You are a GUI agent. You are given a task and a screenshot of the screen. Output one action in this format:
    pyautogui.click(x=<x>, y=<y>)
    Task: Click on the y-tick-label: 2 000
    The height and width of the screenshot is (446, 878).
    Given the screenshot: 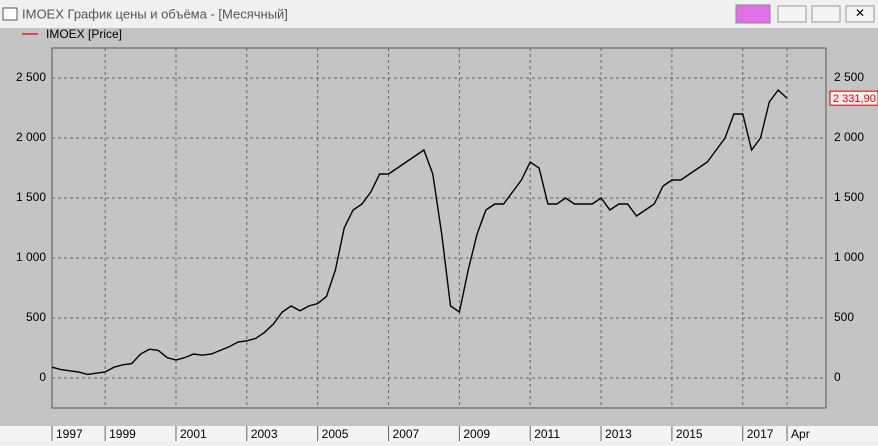 What is the action you would take?
    pyautogui.click(x=31, y=137)
    